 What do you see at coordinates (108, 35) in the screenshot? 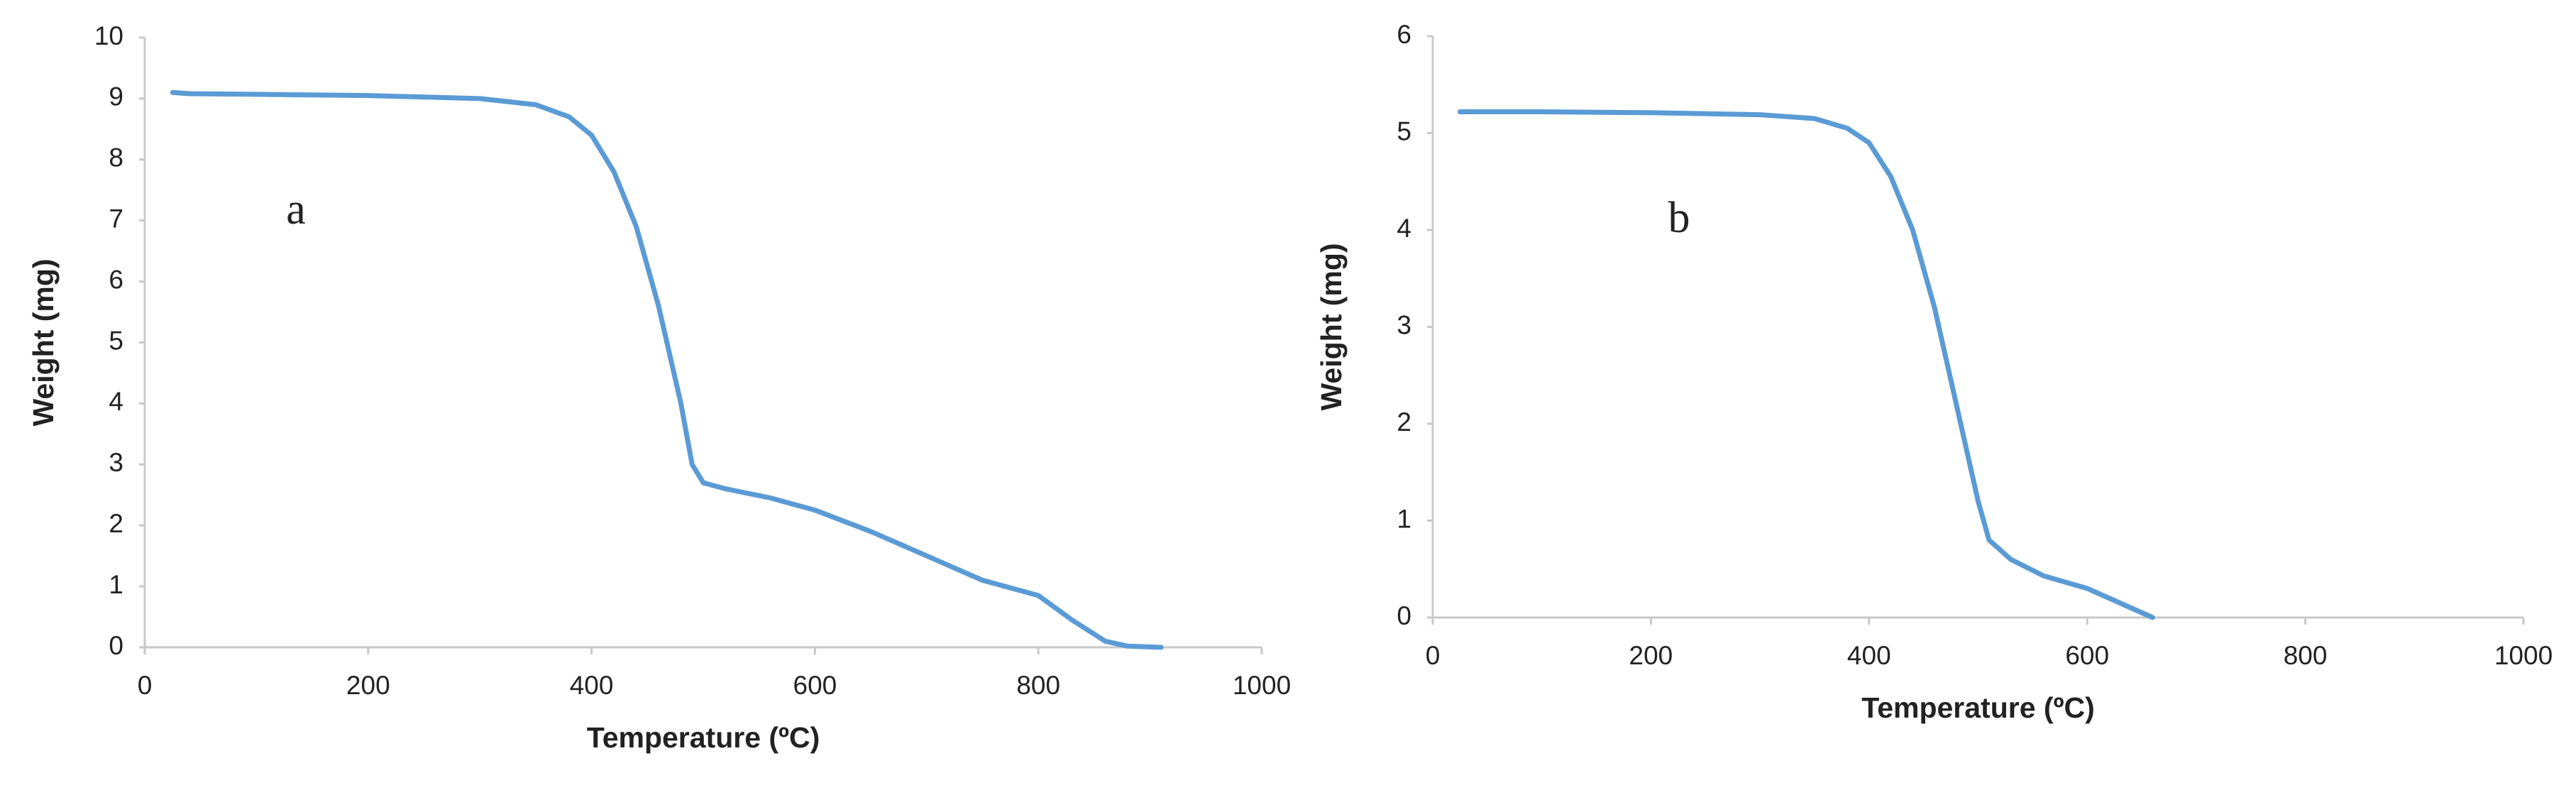
I see `y-tick-label: 10` at bounding box center [108, 35].